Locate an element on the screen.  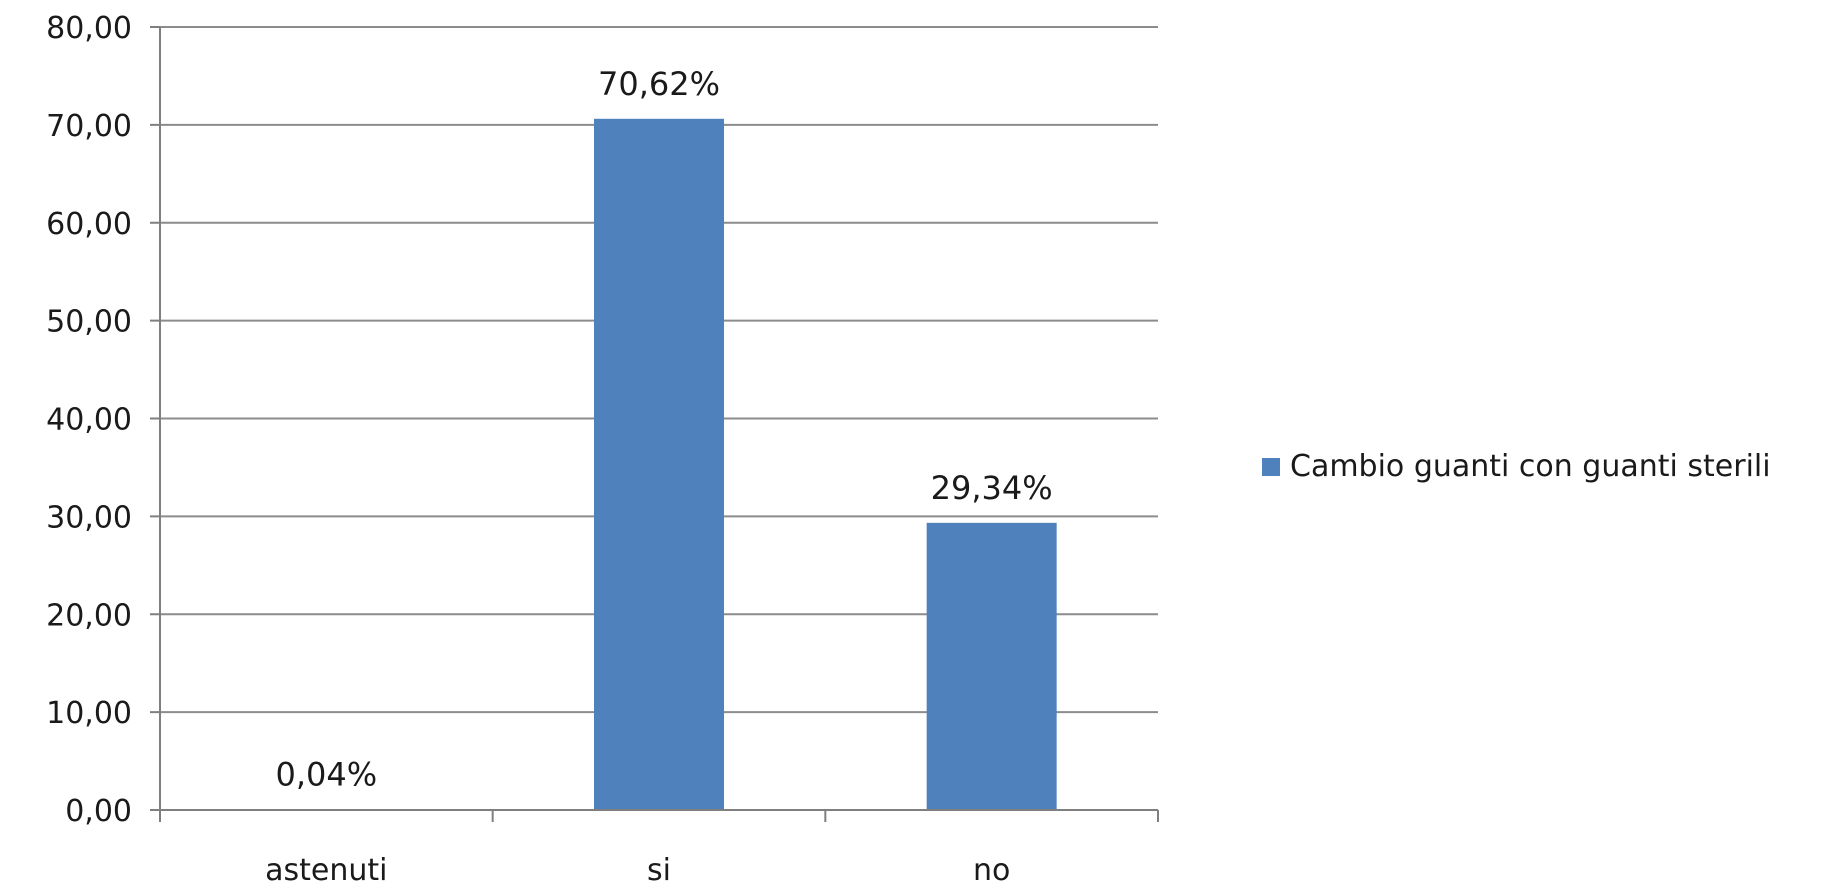
y-tick-label: 40,00 is located at coordinates (89, 420).